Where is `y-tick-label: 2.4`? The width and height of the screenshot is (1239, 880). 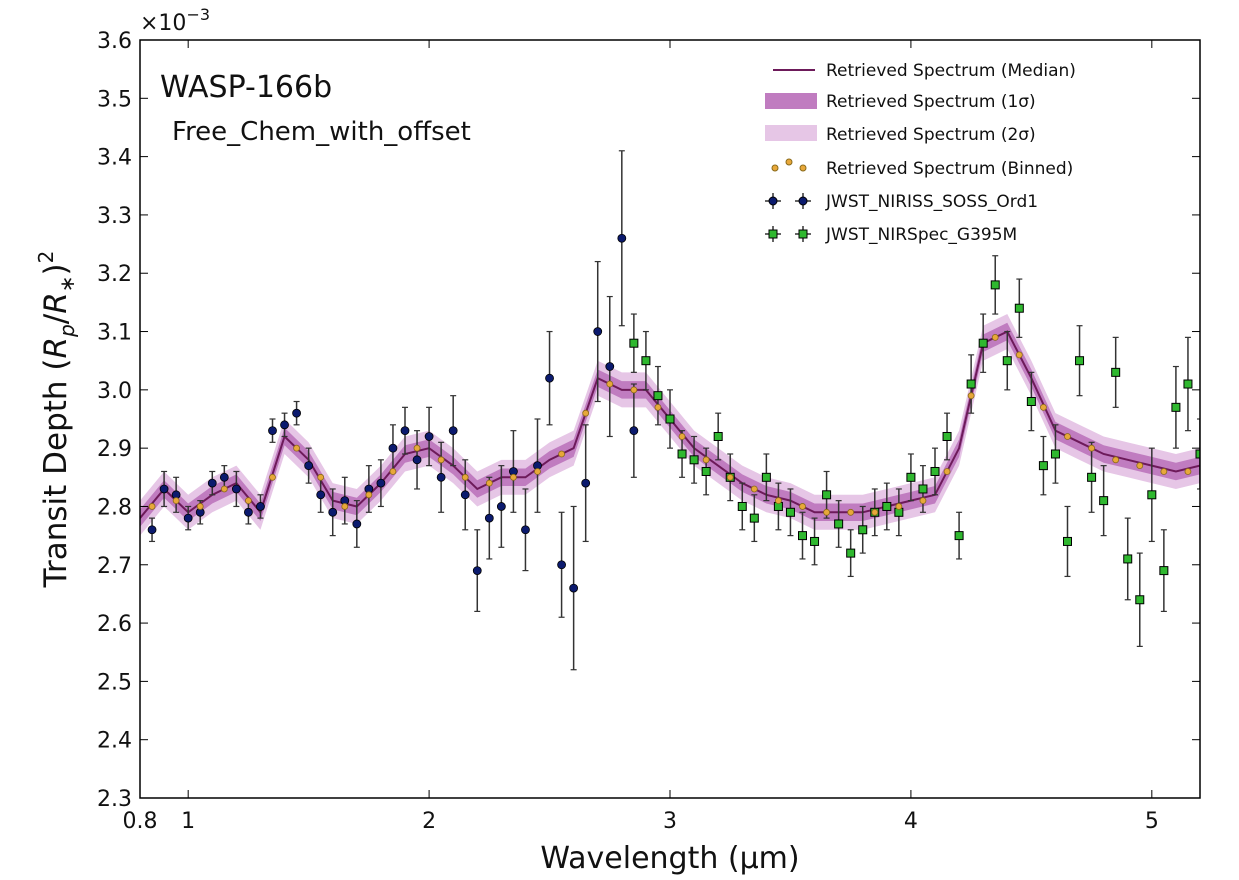 y-tick-label: 2.4 is located at coordinates (114, 741).